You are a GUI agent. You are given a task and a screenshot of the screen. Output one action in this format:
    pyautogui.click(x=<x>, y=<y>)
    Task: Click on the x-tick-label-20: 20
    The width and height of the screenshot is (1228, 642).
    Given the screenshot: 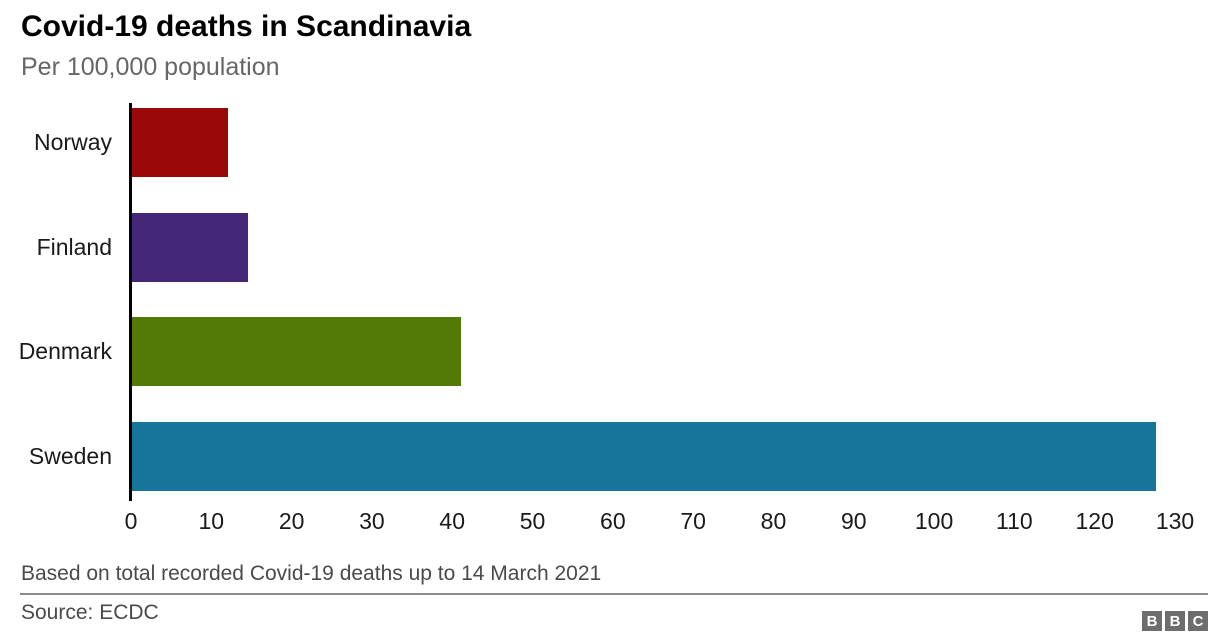 What is the action you would take?
    pyautogui.click(x=291, y=521)
    